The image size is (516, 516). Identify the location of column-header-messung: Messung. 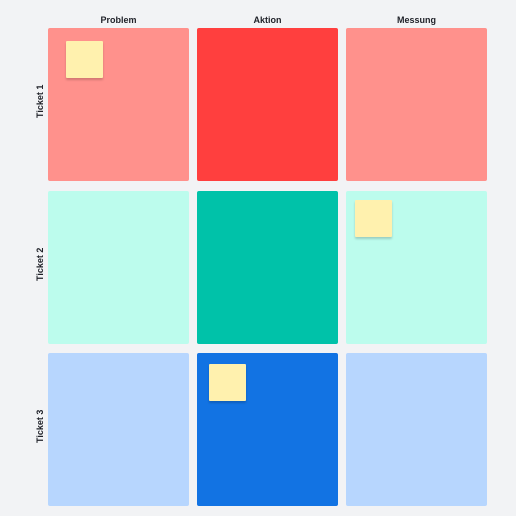
(416, 20).